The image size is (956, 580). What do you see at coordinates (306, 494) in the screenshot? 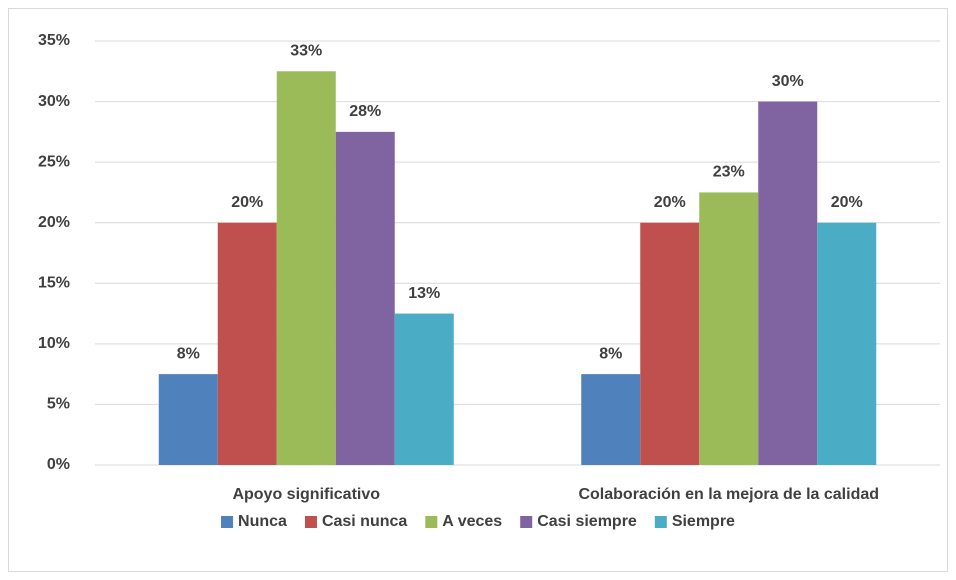
I see `x-tick-label: Apoyo significativo` at bounding box center [306, 494].